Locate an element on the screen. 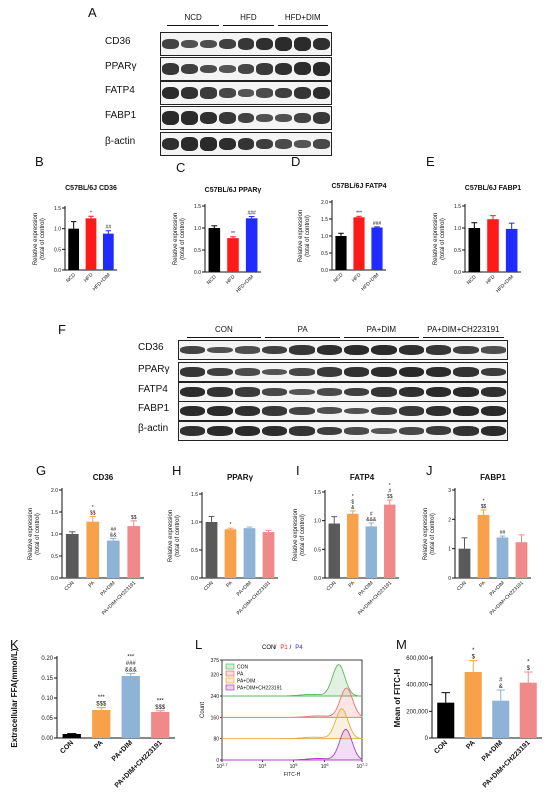 This screenshot has width=550, height=792. y-tick-label: 1 is located at coordinates (449, 550).